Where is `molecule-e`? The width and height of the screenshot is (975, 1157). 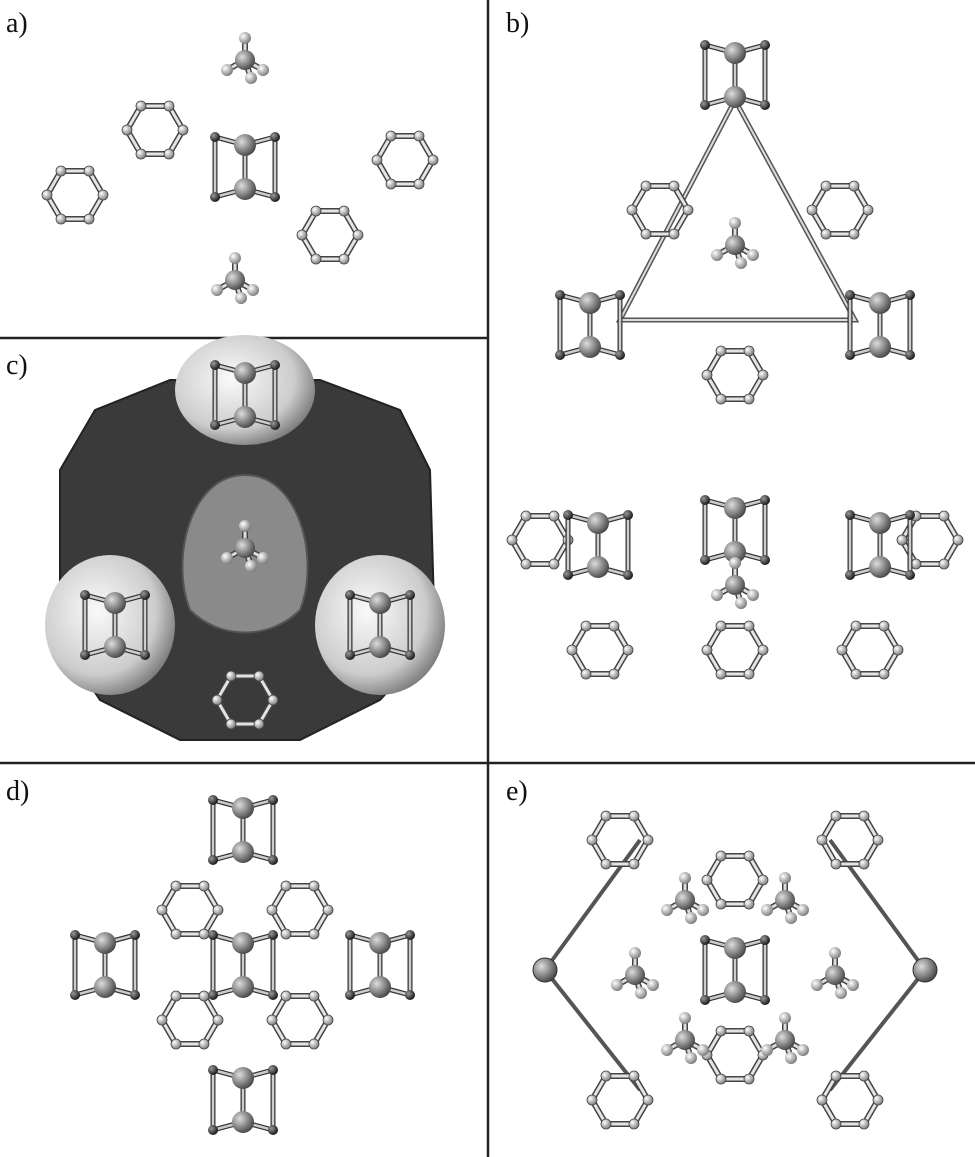 molecule-e is located at coordinates (735, 970).